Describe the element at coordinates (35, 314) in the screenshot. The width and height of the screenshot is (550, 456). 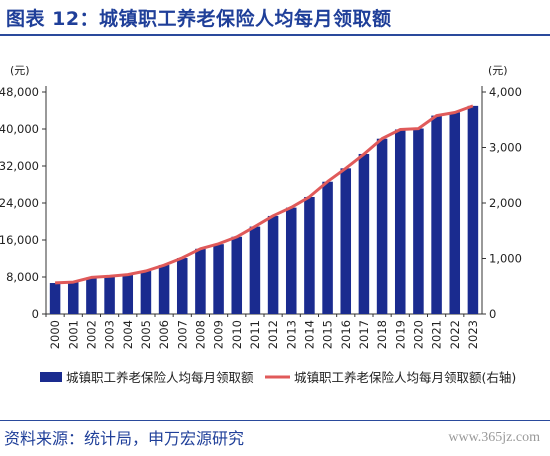
I see `left-tick-label: 0` at that location.